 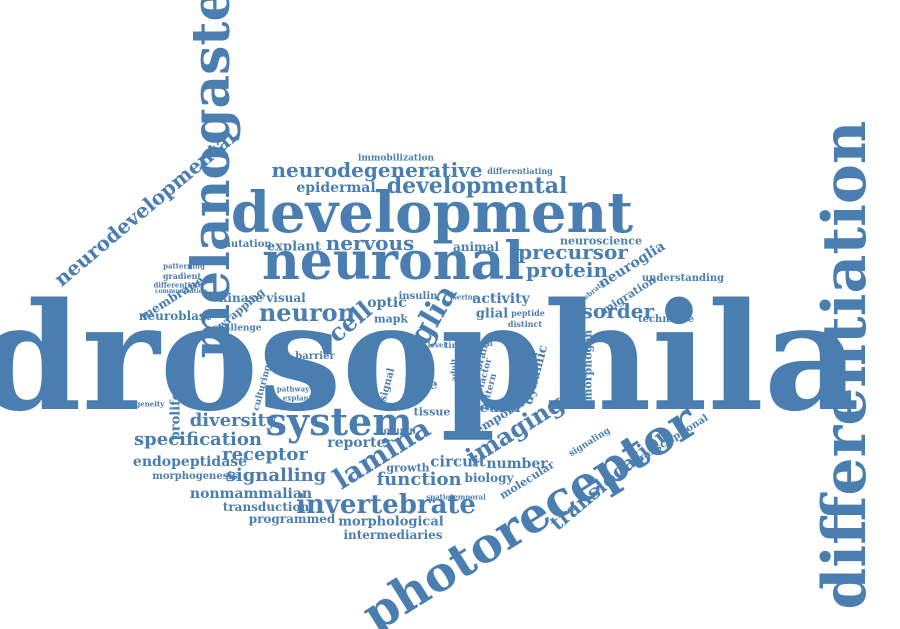 What do you see at coordinates (397, 431) in the screenshot?
I see `word-column: column` at bounding box center [397, 431].